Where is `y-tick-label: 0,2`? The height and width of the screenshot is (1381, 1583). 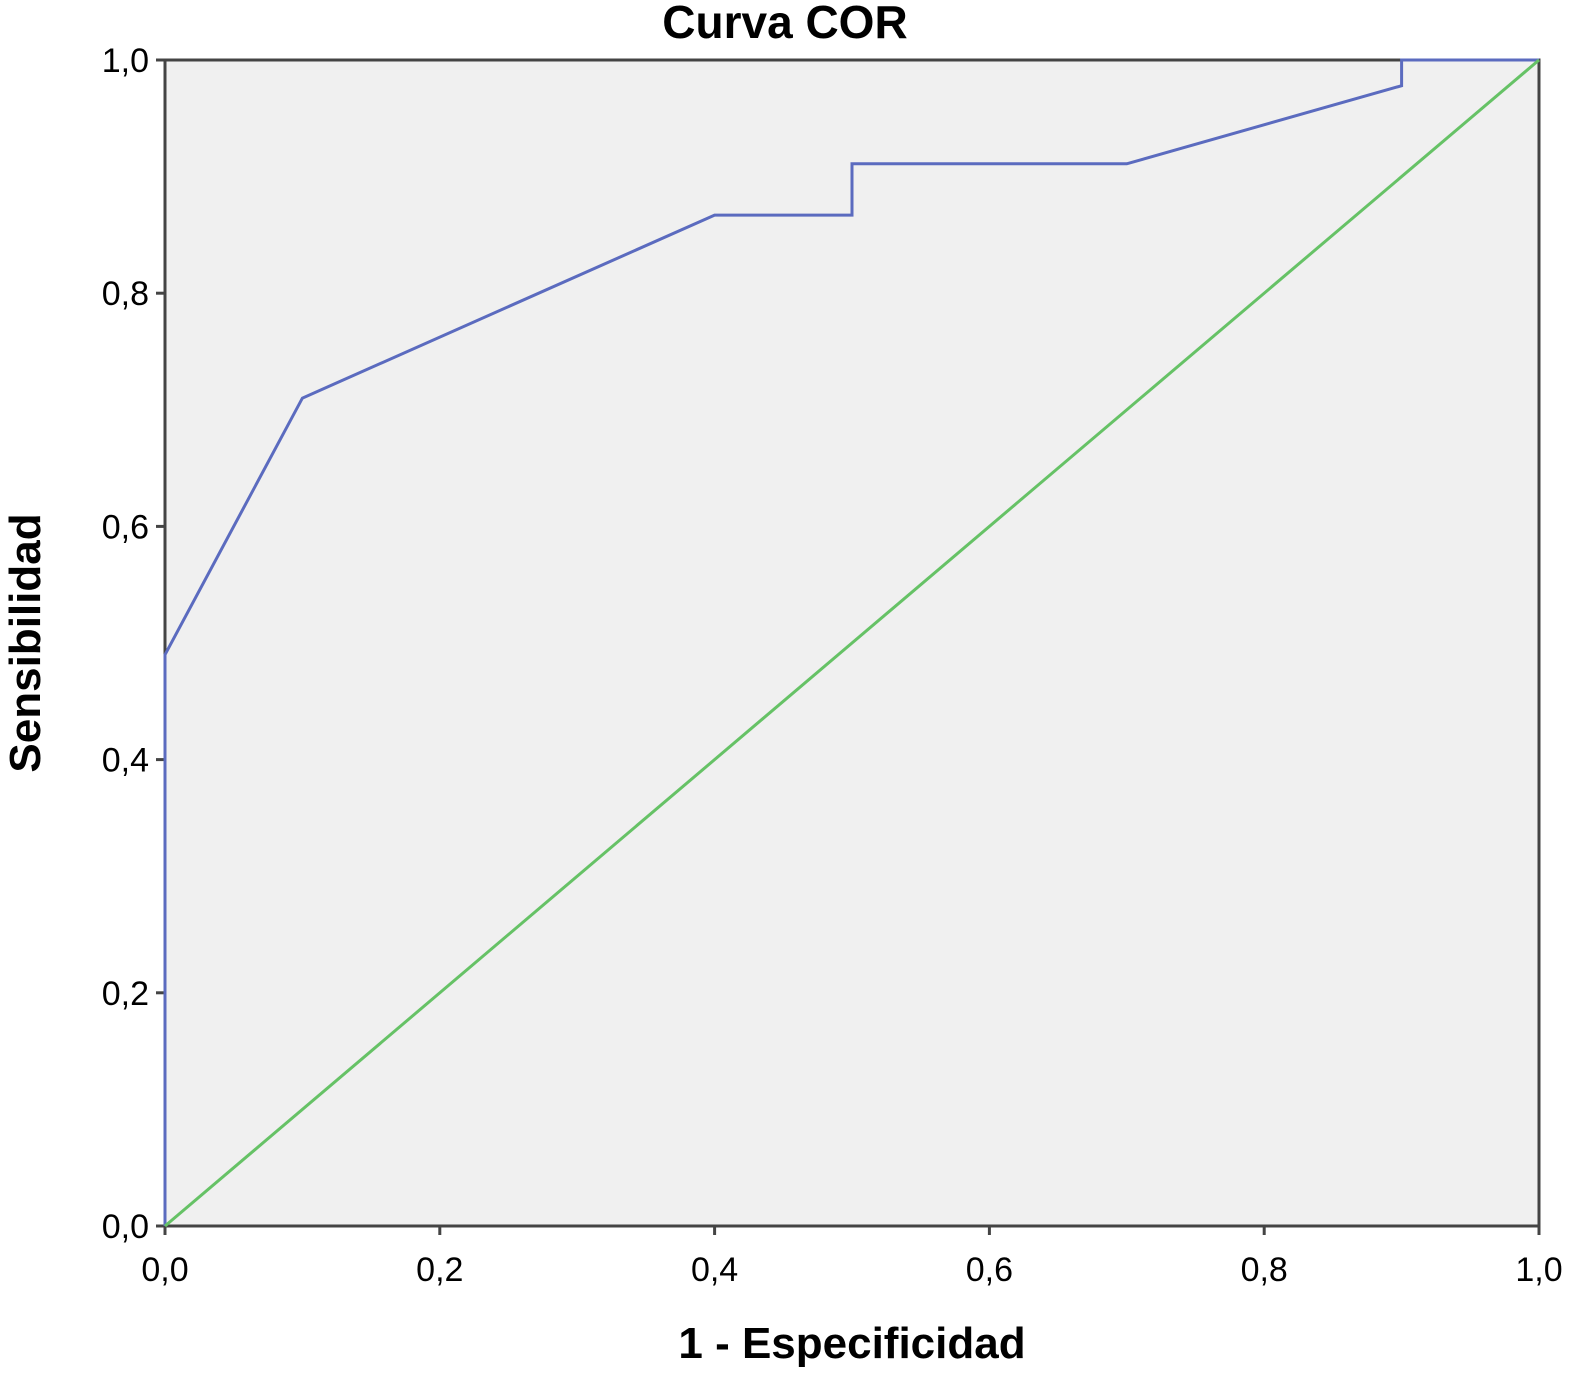 y-tick-label: 0,2 is located at coordinates (125, 994).